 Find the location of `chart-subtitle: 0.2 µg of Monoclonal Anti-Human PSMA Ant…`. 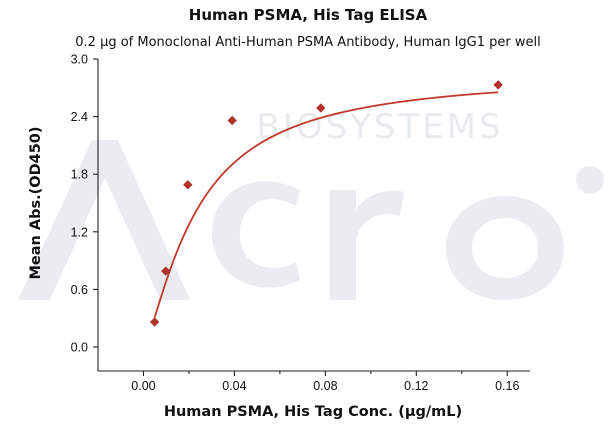

chart-subtitle: 0.2 µg of Monoclonal Anti-Human PSMA Ant… is located at coordinates (307, 42).